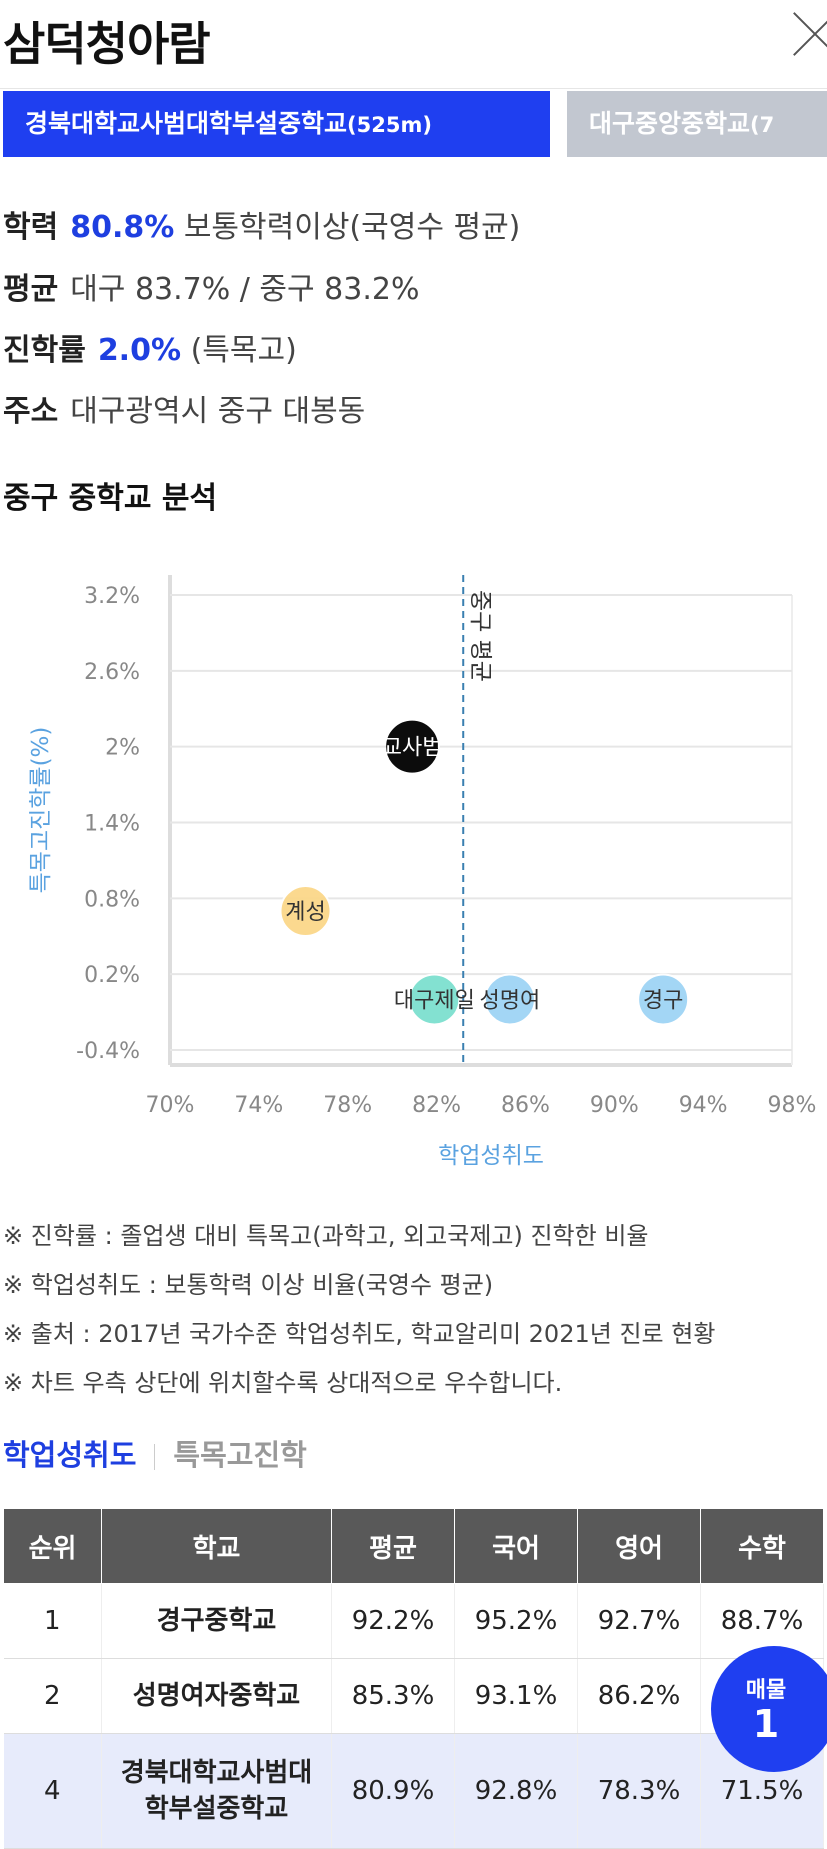 This screenshot has height=1849, width=827. I want to click on tab-school-1-name: 경북대학교사범대학부설중학교, so click(186, 123).